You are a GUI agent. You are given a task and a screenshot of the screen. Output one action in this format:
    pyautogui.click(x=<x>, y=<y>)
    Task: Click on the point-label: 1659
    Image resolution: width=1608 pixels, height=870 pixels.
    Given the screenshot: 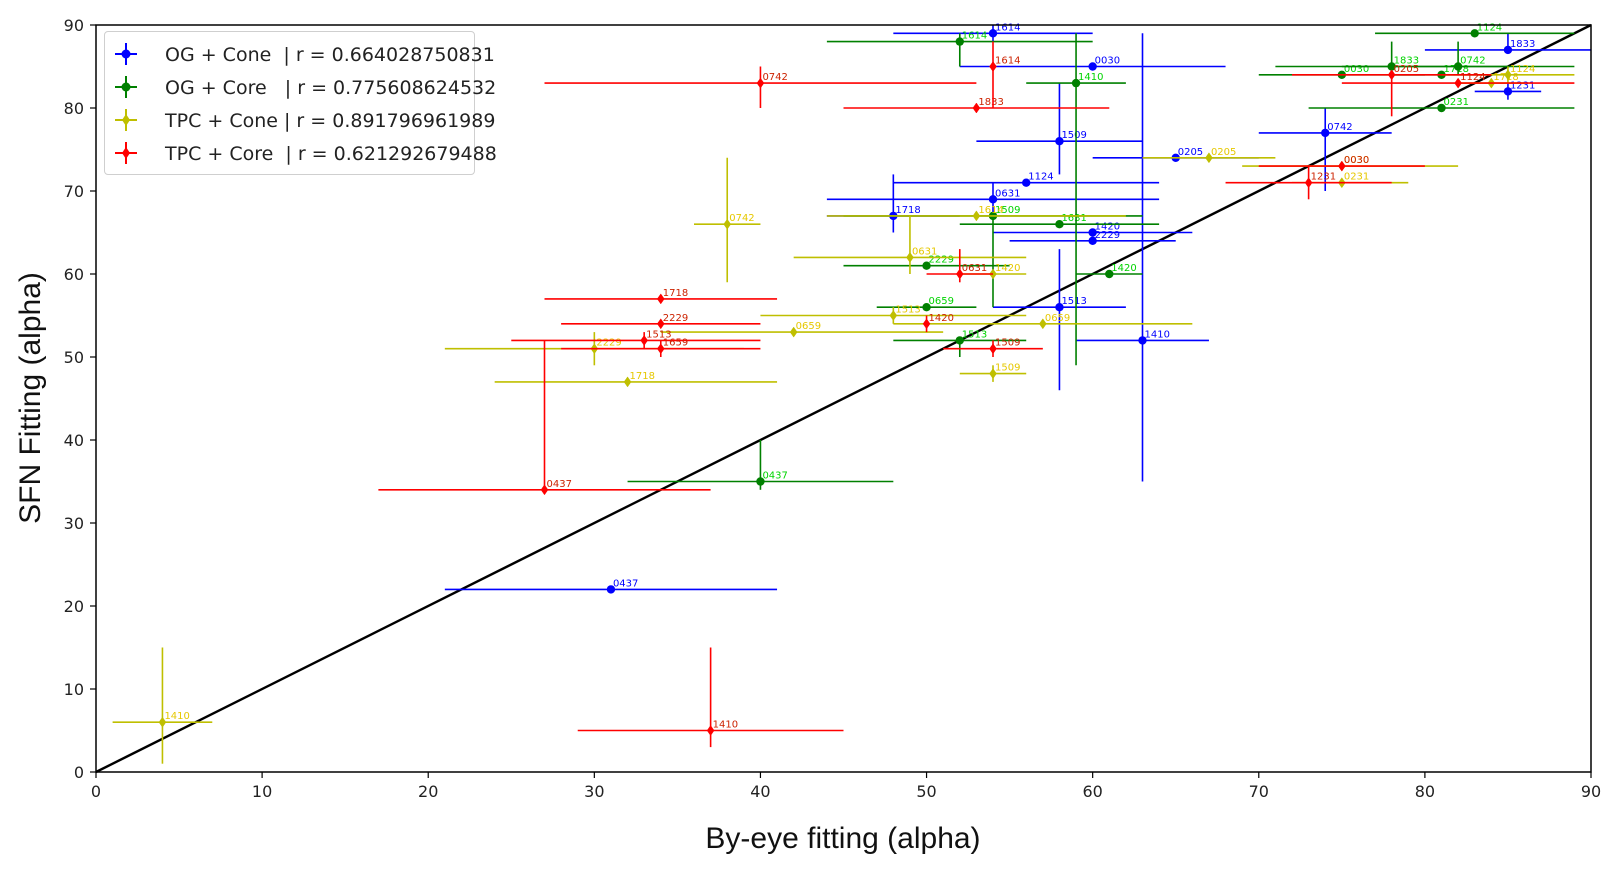 What is the action you would take?
    pyautogui.click(x=675, y=343)
    